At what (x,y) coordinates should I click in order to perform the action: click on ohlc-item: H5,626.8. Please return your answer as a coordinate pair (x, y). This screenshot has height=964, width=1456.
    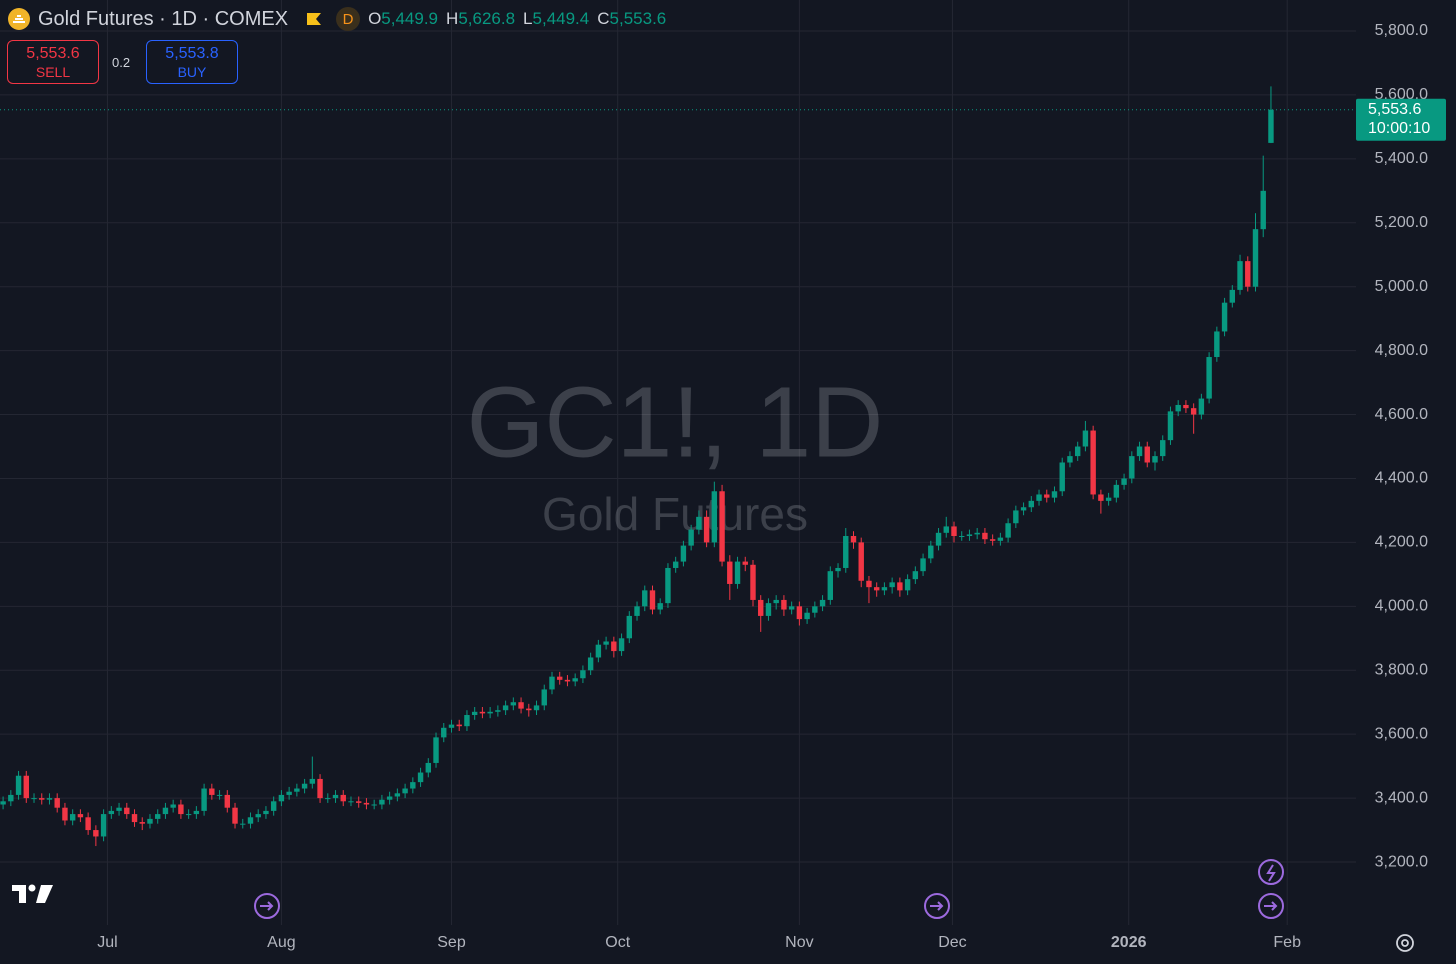
    Looking at the image, I should click on (480, 19).